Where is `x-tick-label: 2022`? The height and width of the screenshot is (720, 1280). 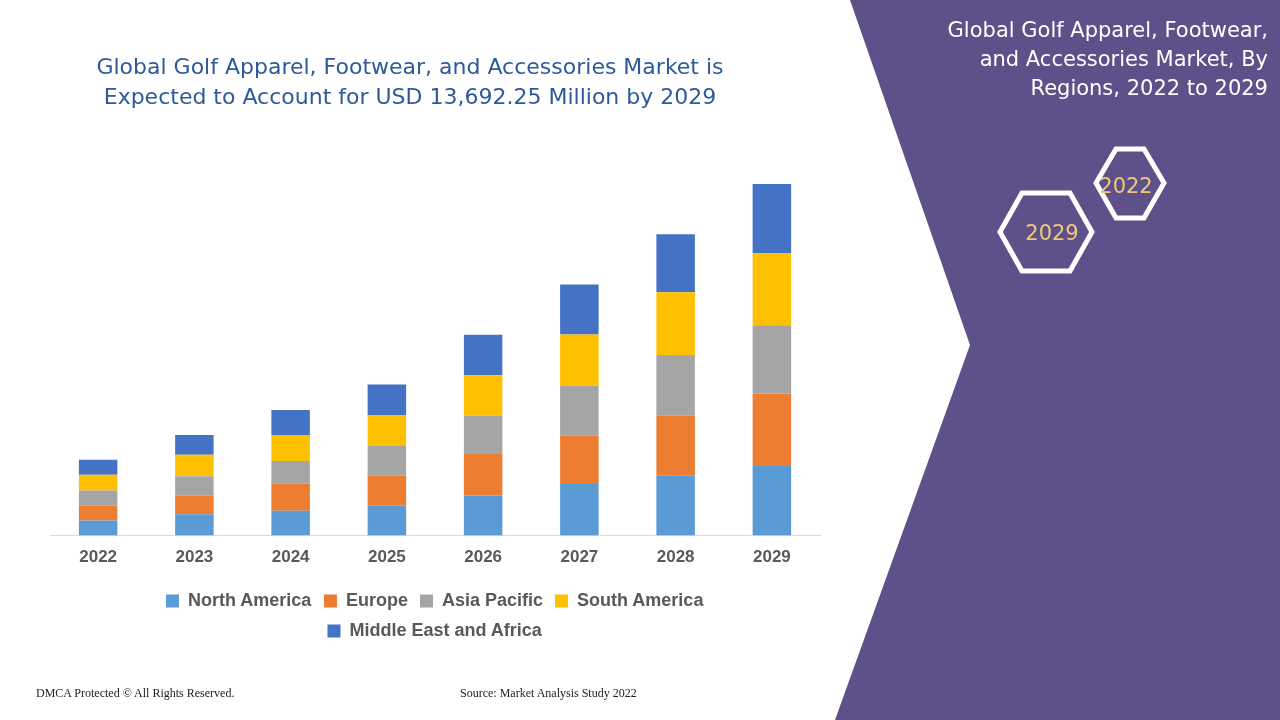 x-tick-label: 2022 is located at coordinates (98, 557).